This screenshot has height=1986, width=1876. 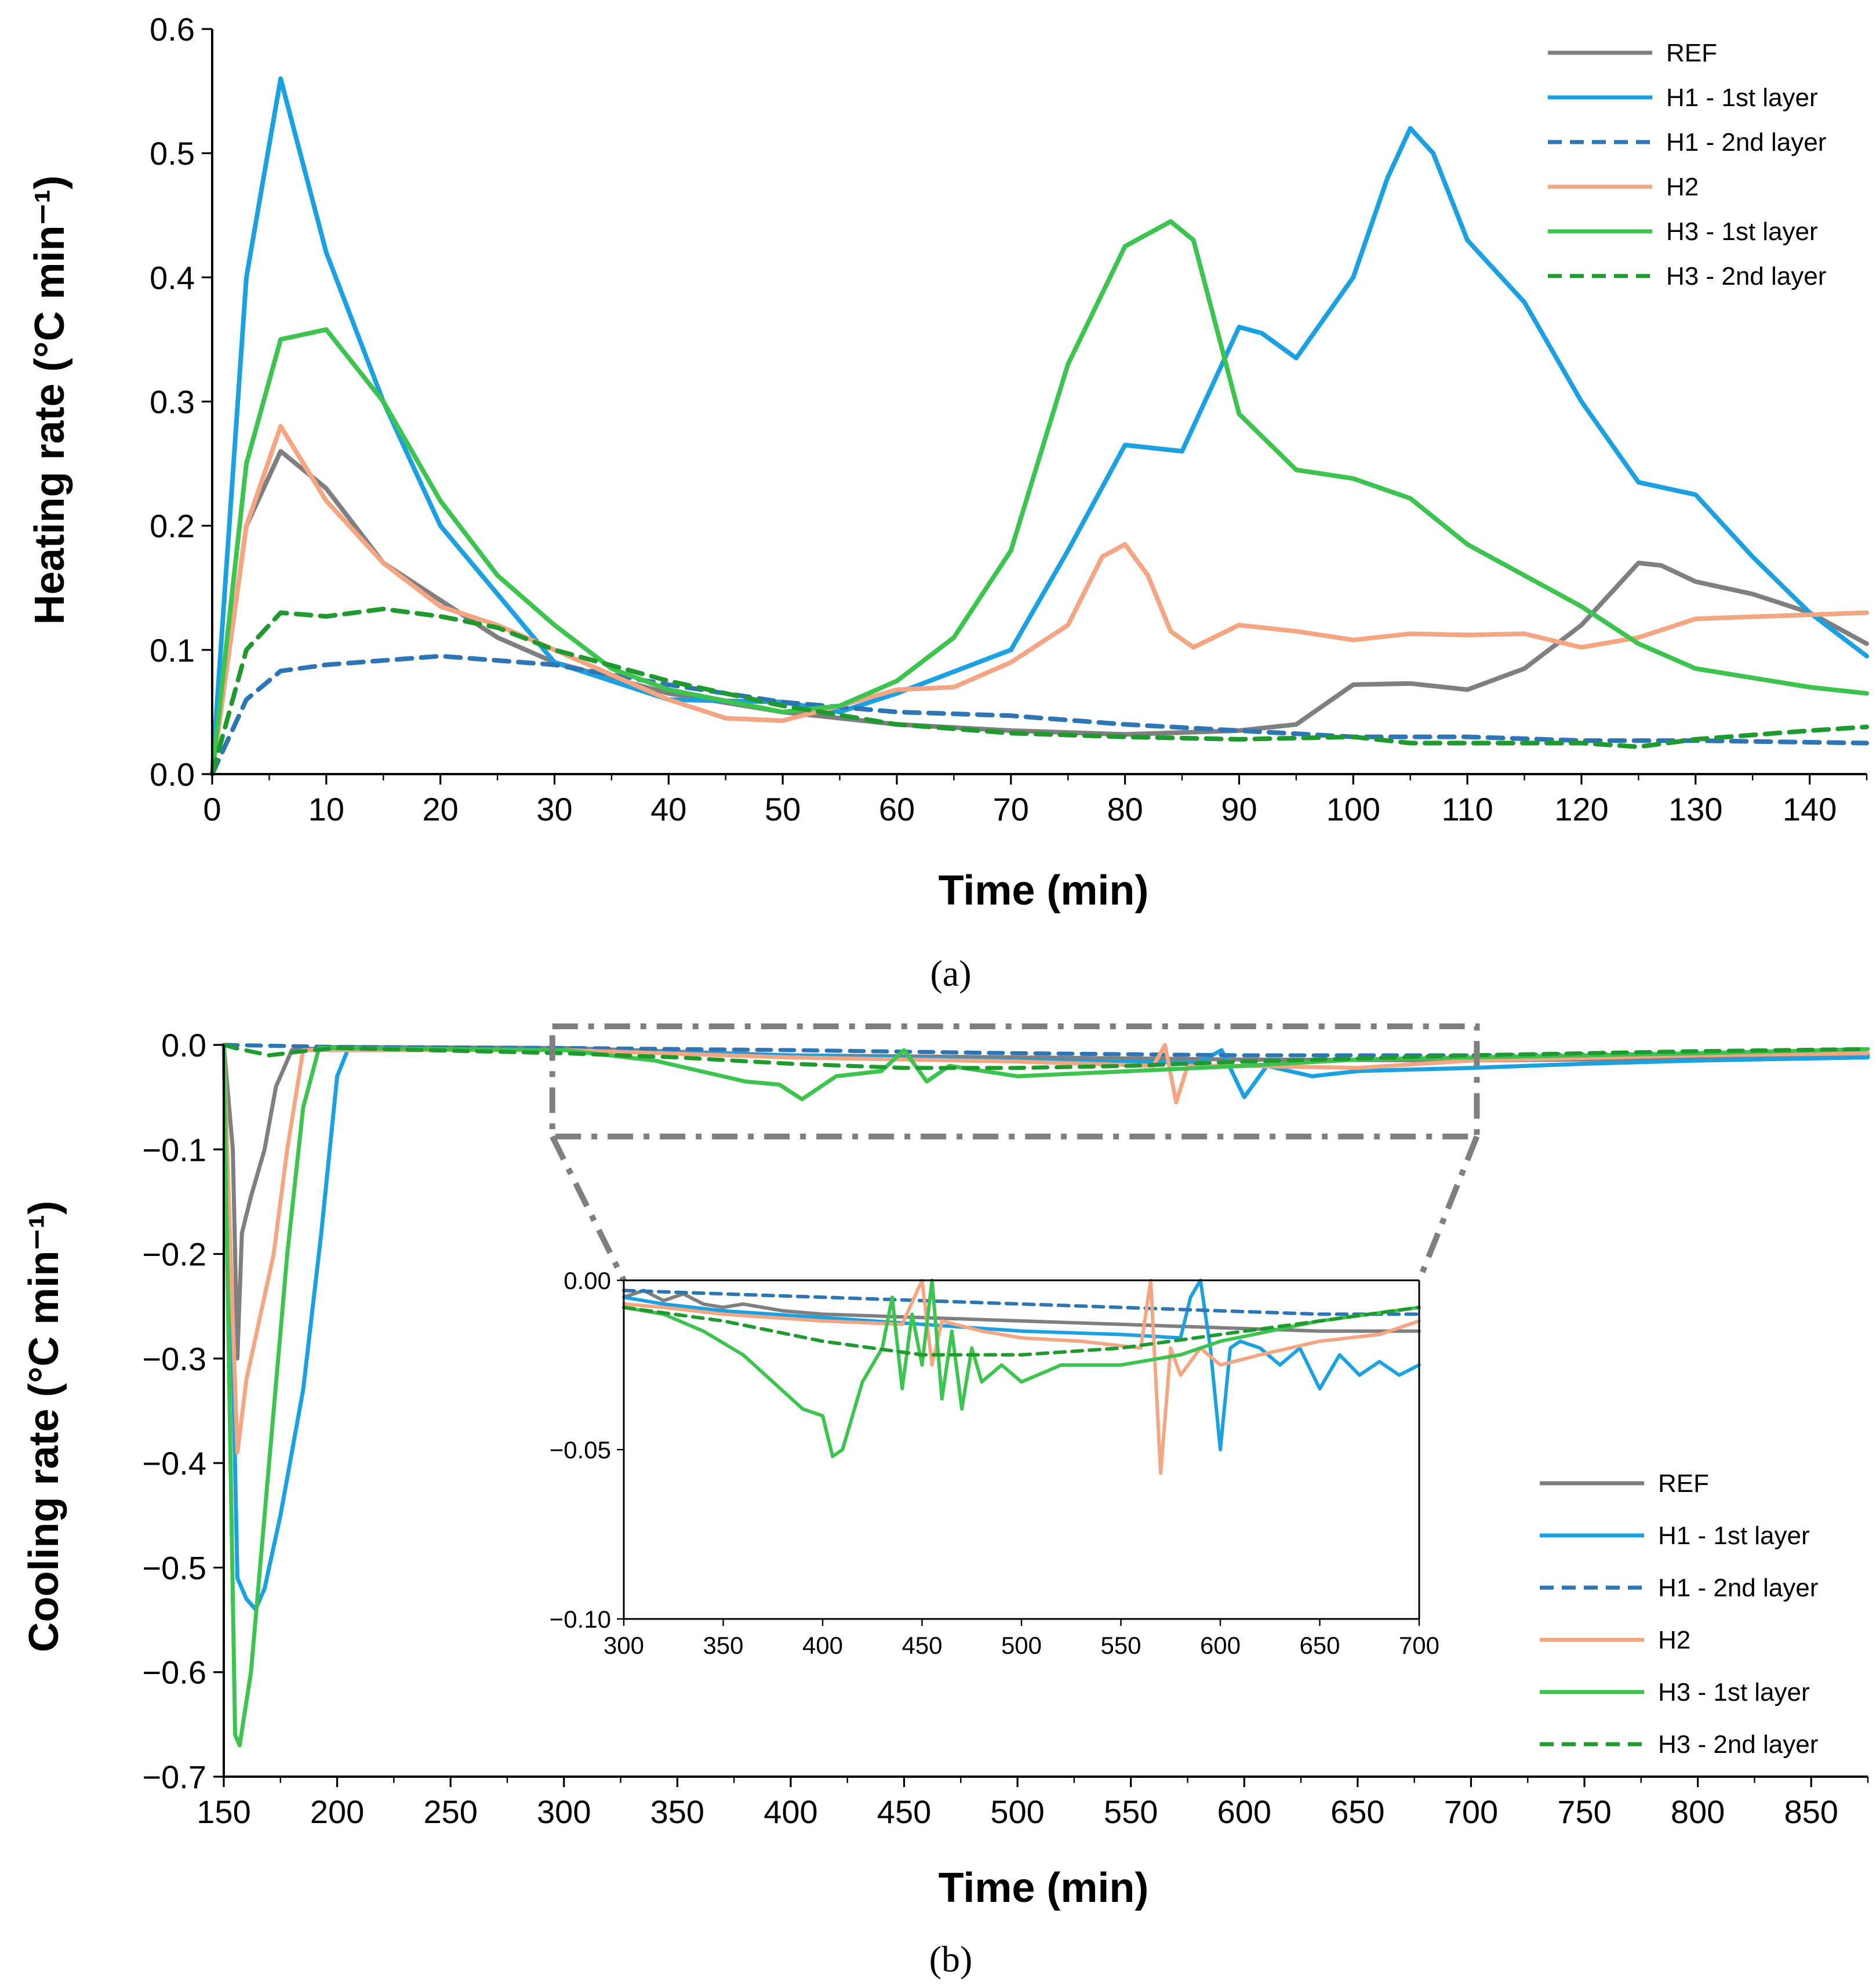 I want to click on y-tick-label: −0.7, so click(x=174, y=1777).